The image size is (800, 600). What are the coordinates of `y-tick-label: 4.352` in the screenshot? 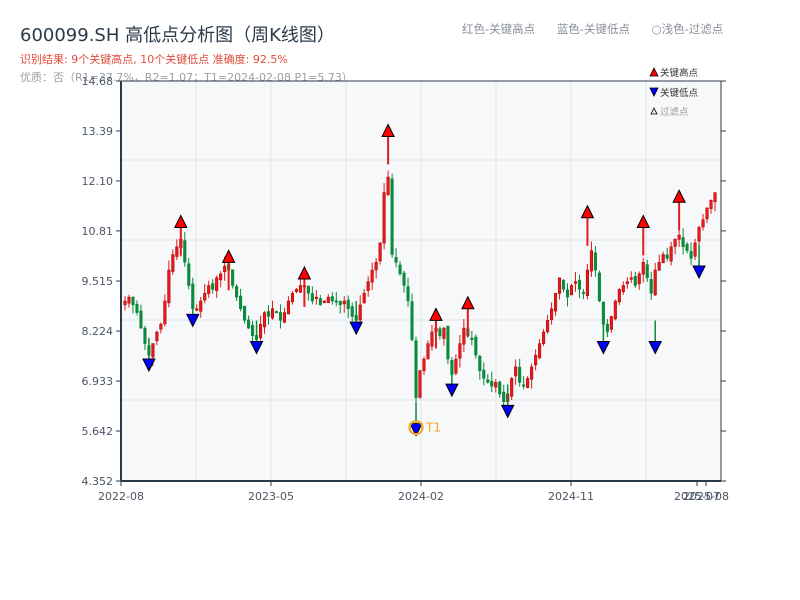 It's located at (98, 481).